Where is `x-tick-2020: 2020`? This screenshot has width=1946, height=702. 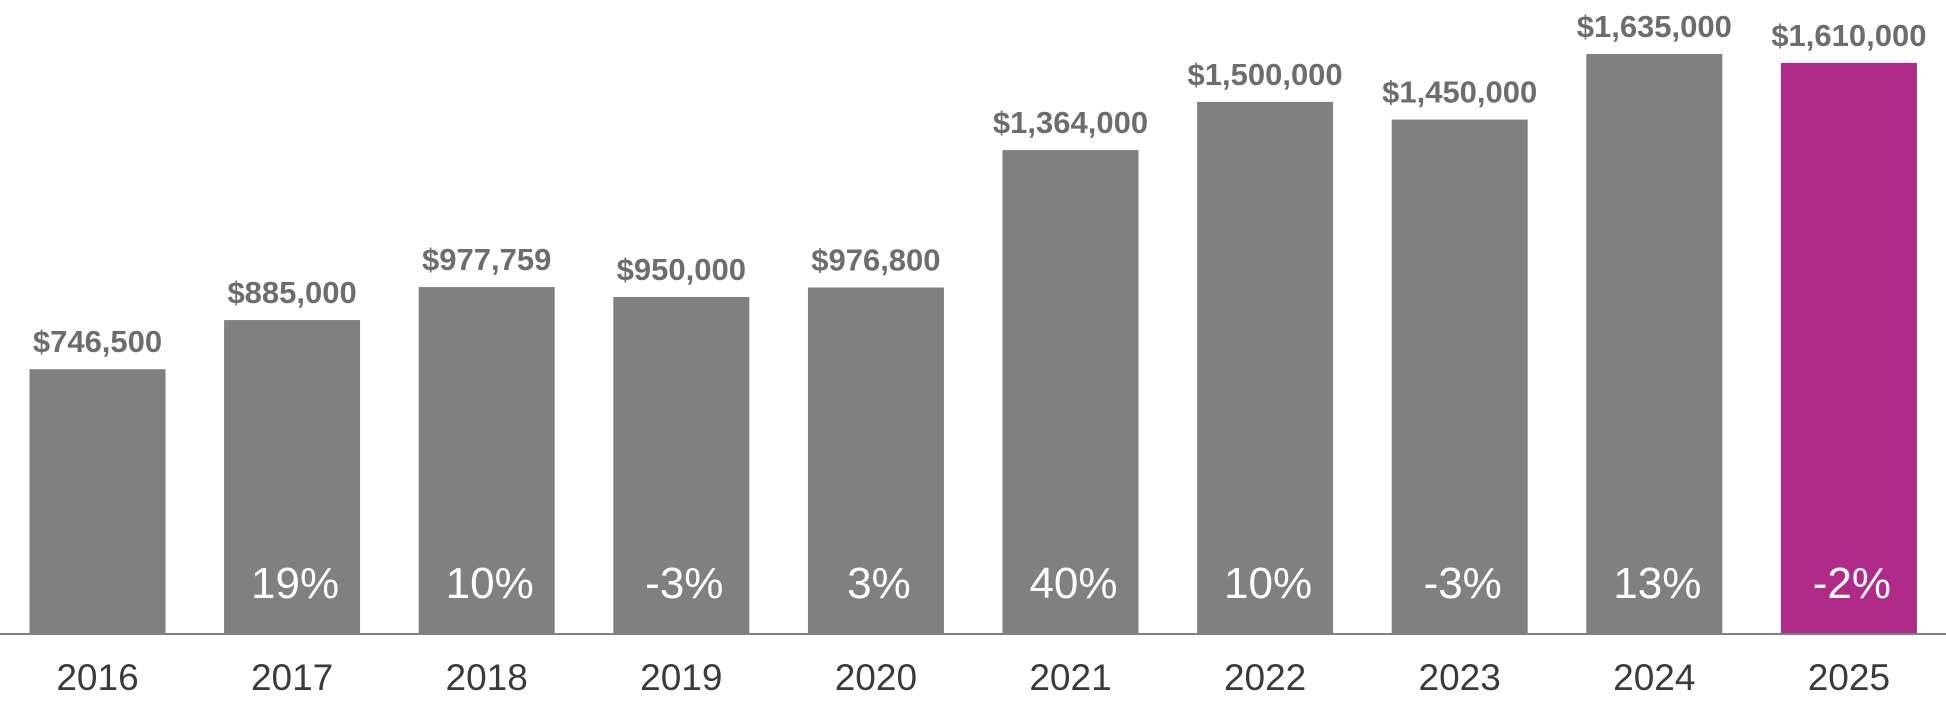 x-tick-2020: 2020 is located at coordinates (876, 677).